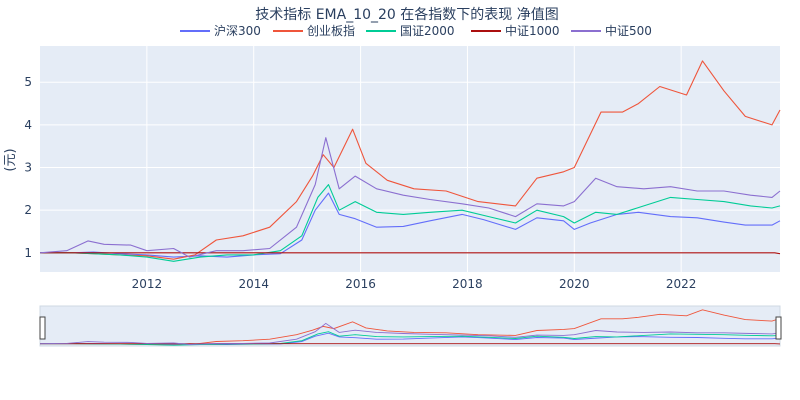  What do you see at coordinates (28, 210) in the screenshot?
I see `y-tick-label: 2` at bounding box center [28, 210].